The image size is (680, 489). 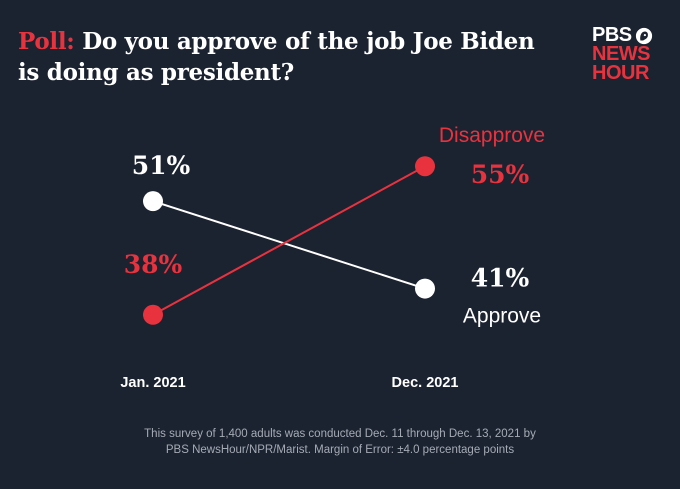 I want to click on x-category-label-2: Dec. 2021, so click(x=425, y=383).